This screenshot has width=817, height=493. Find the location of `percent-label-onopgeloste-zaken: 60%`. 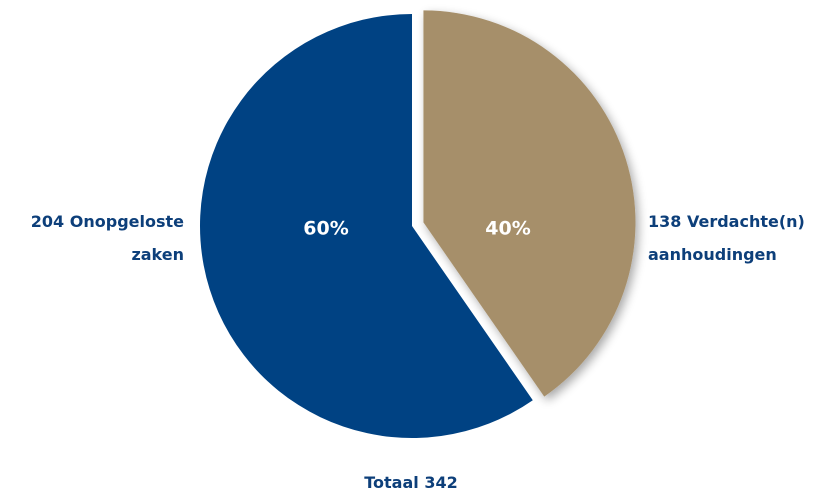

percent-label-onopgeloste-zaken: 60% is located at coordinates (325, 229).